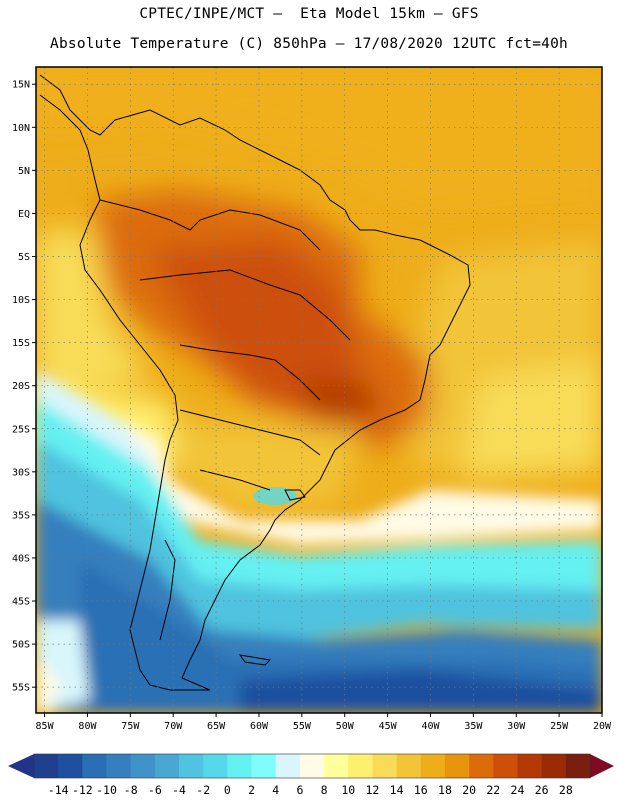 The image size is (618, 800). I want to click on colorbar-label: 26, so click(542, 790).